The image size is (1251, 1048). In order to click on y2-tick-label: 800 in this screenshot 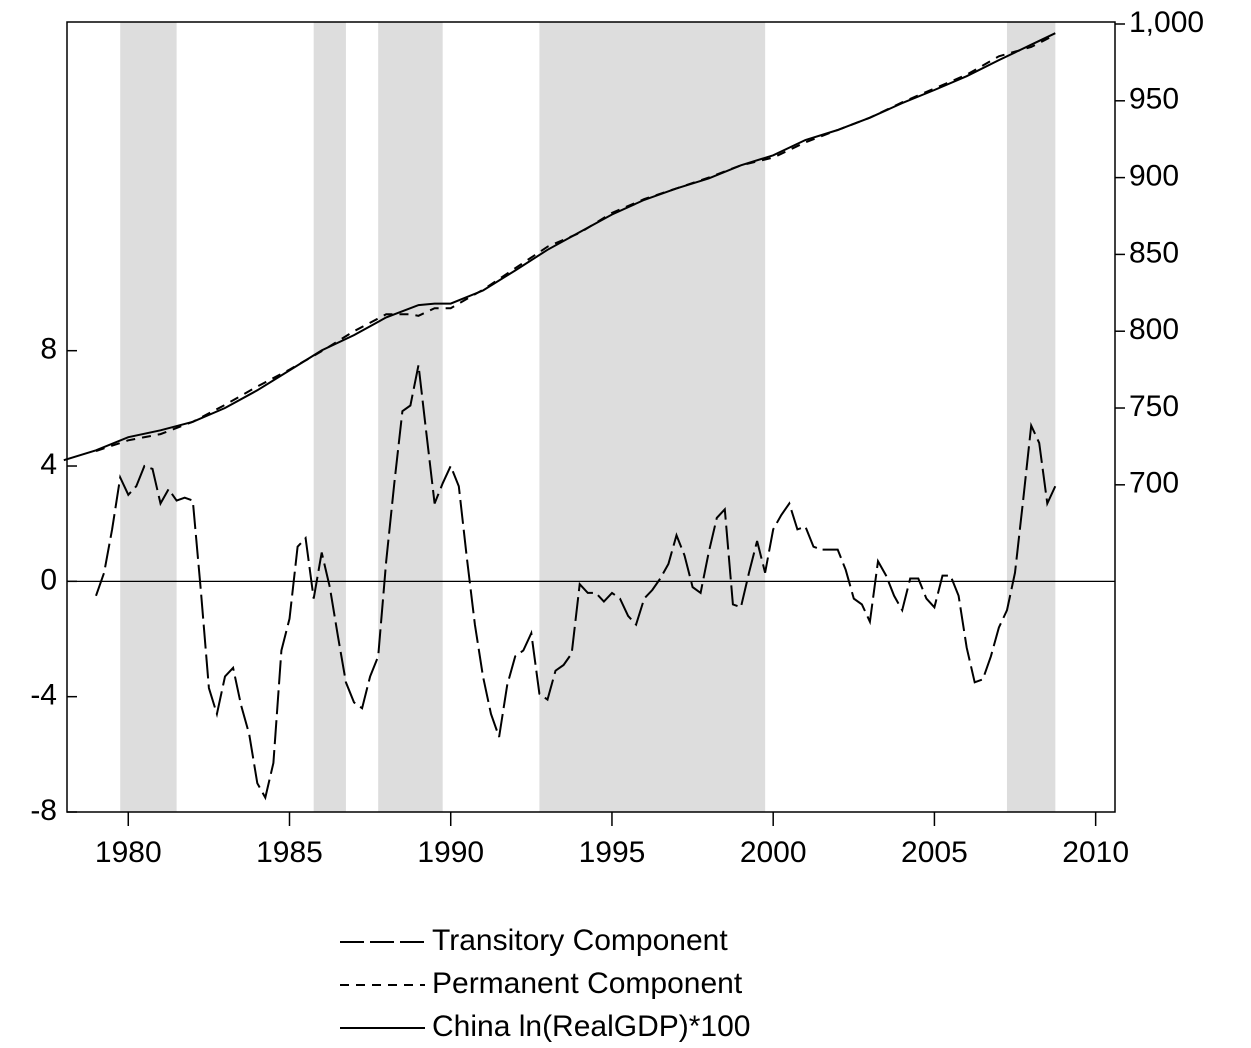, I will do `click(1154, 329)`.